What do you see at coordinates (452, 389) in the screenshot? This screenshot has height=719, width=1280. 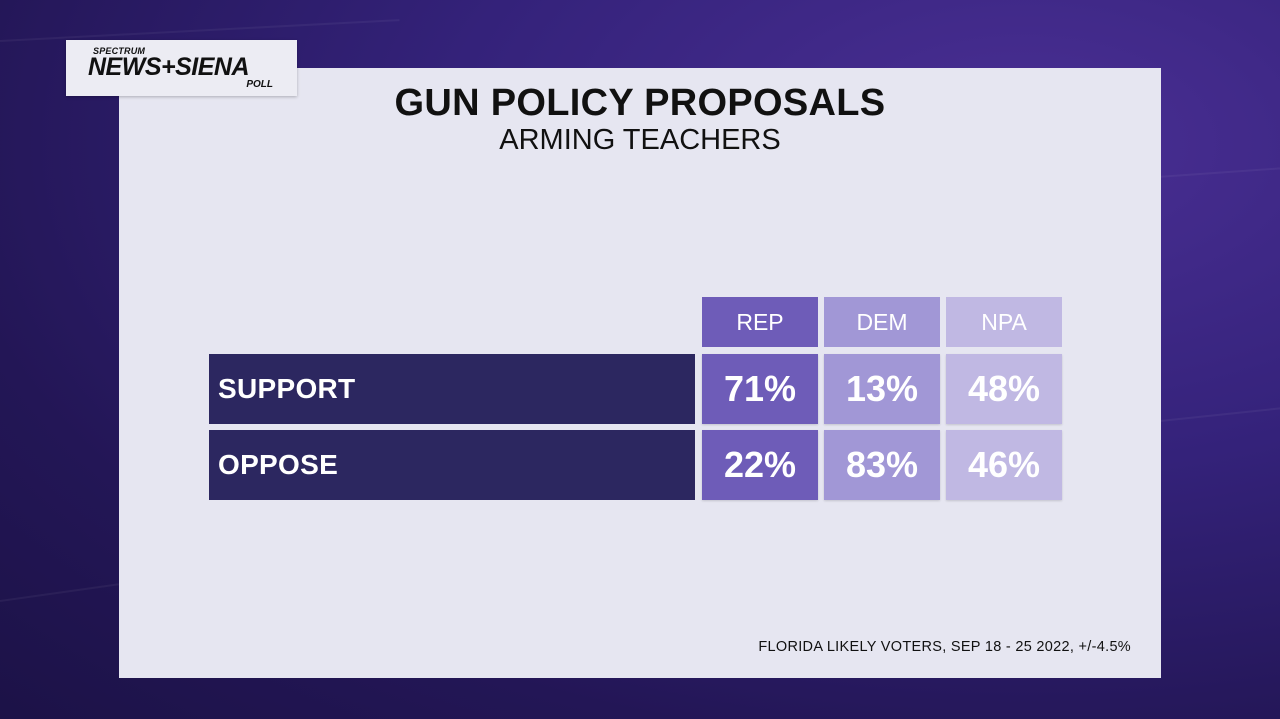 I see `row-label-support: SUPPORT` at bounding box center [452, 389].